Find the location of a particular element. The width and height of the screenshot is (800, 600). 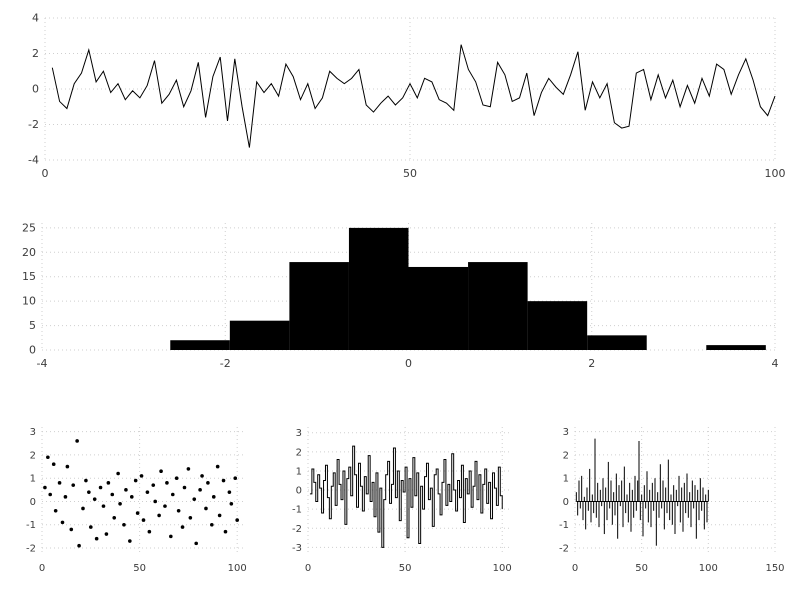

scatter-subplot: 0 50 100 -2 -1 0 1 2 3 is located at coordinates (132, 500).